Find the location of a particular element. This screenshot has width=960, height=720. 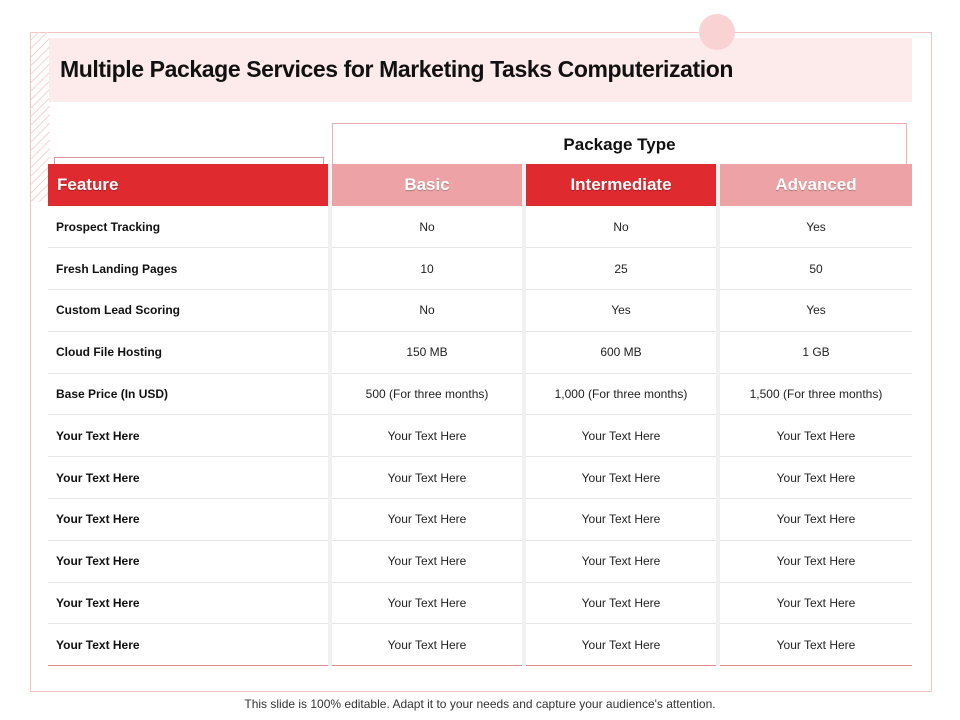

table-header-row: Feature Basic Intermediate Advanced is located at coordinates (480, 185).